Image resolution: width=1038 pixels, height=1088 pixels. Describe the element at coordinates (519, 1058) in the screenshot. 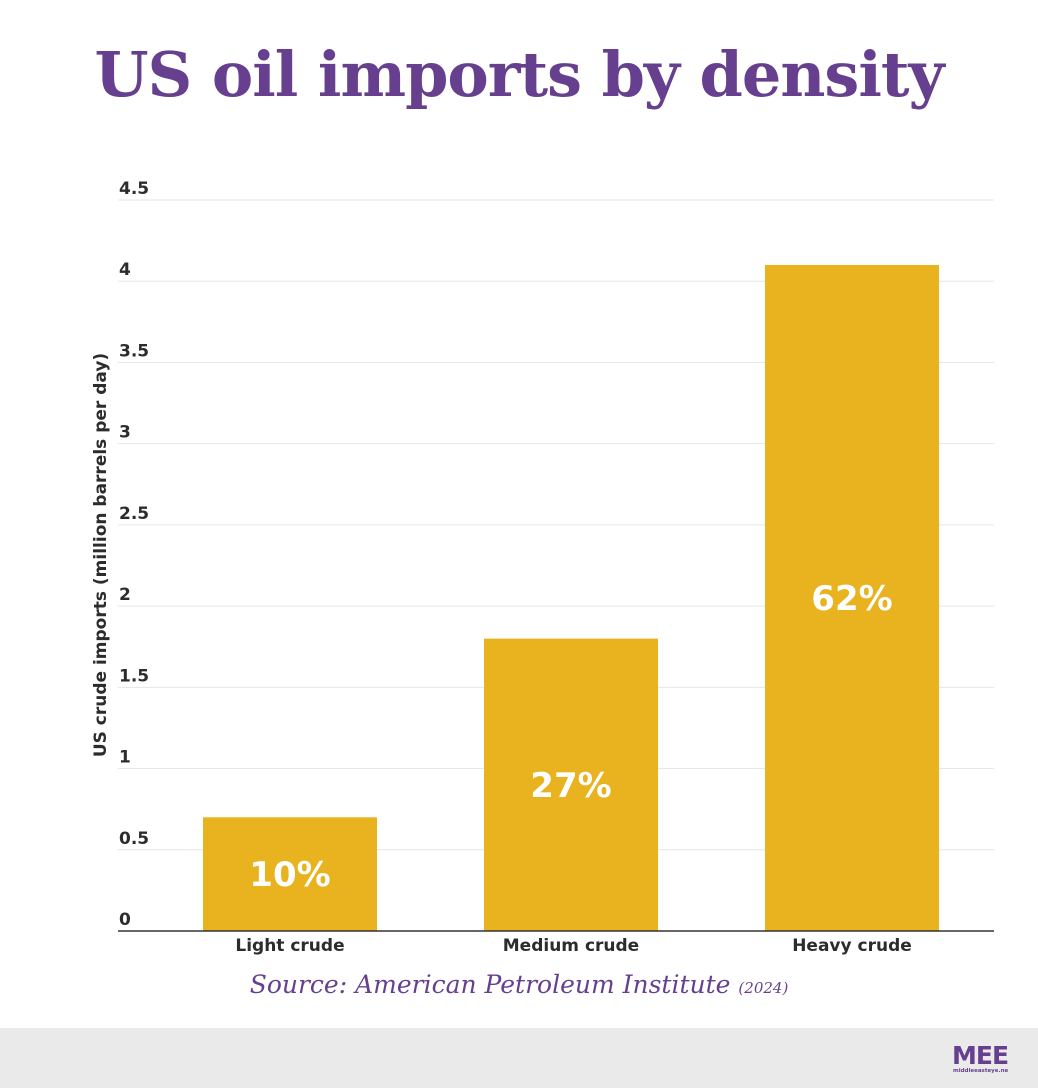

I see `footer-bar: MEE middleeasteye.net` at that location.